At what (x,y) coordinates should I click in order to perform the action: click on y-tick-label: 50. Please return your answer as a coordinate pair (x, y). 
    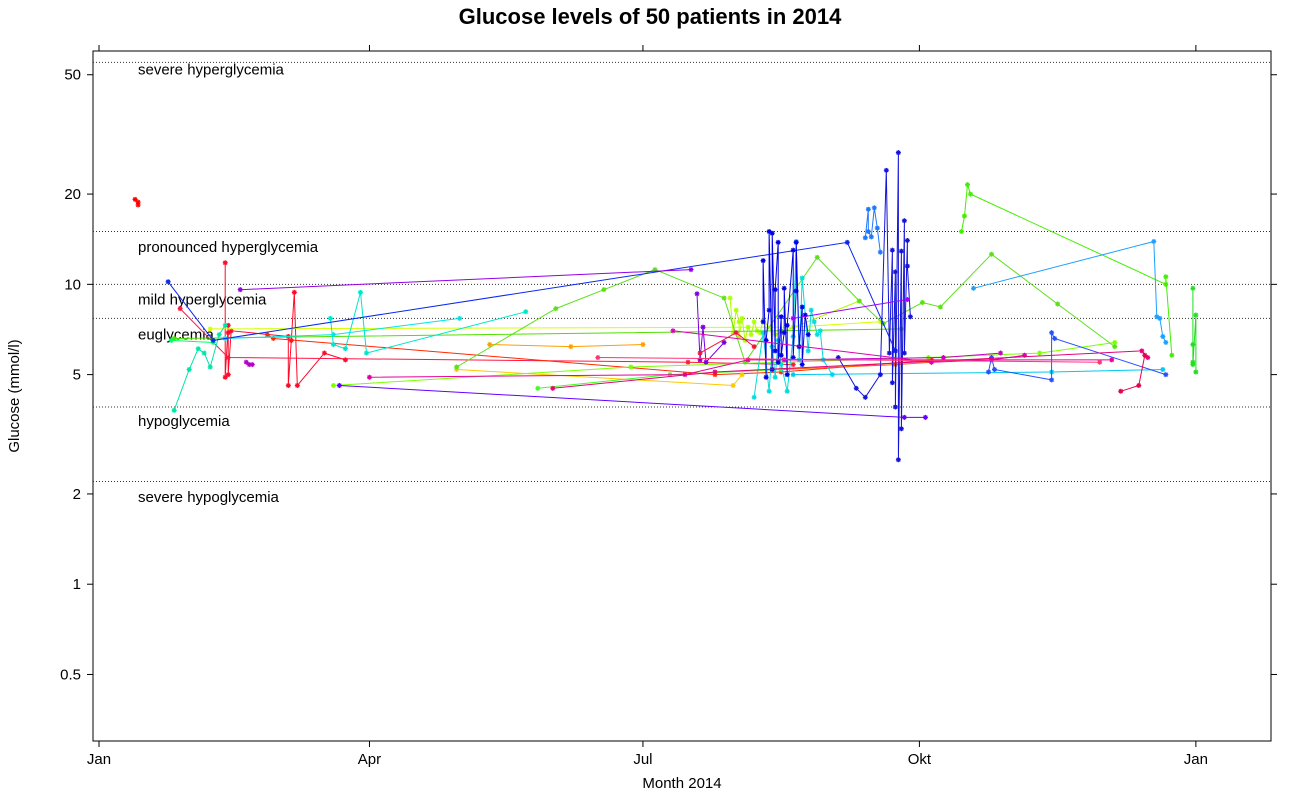
    Looking at the image, I should click on (72, 75).